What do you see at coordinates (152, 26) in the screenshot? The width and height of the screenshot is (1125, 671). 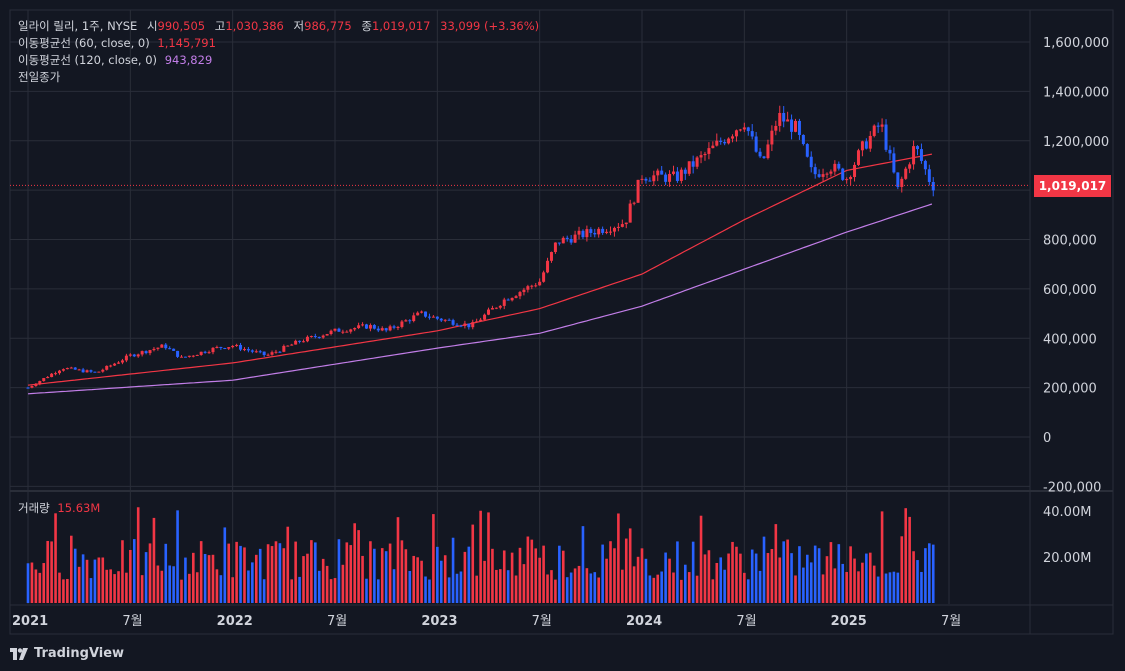 I see `open-label: 시` at bounding box center [152, 26].